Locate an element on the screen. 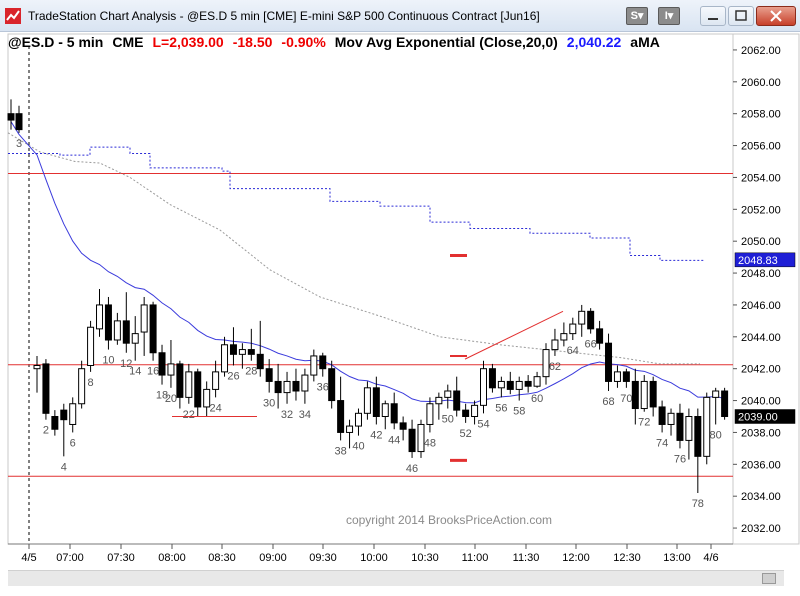 The width and height of the screenshot is (800, 596). horizontal-scrollbar is located at coordinates (396, 578).